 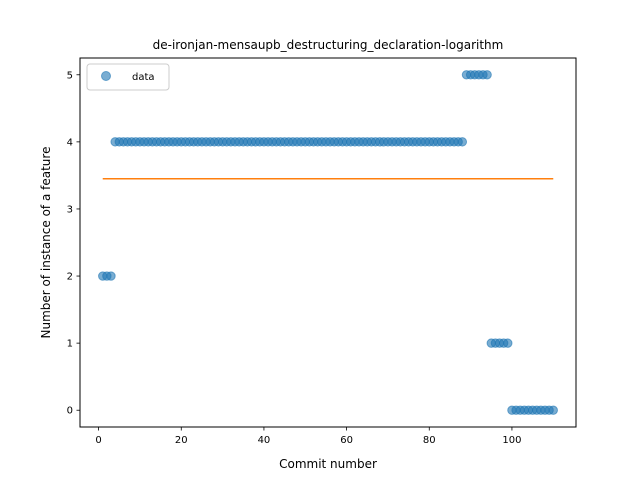 I want to click on y-tick-label: 3, so click(x=70, y=209).